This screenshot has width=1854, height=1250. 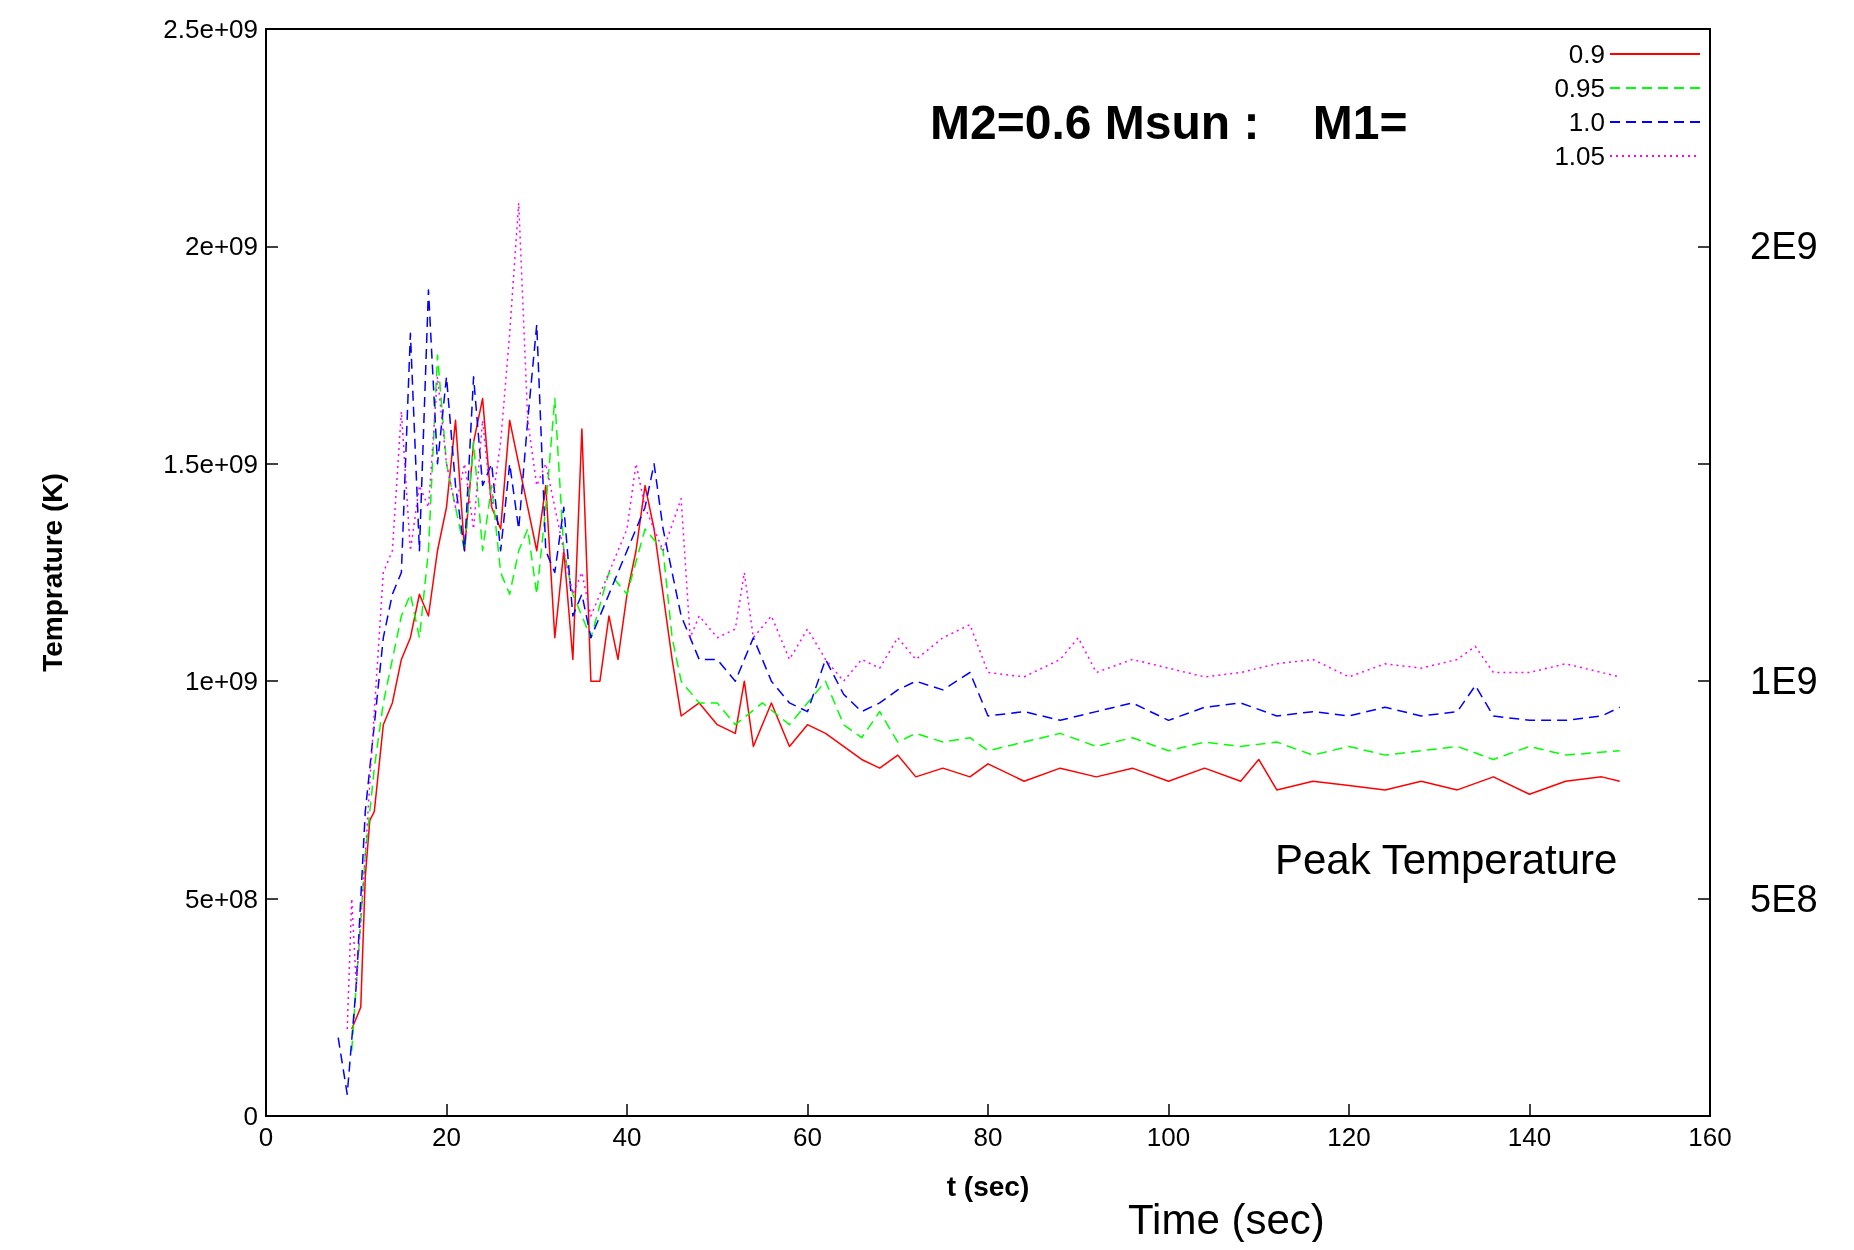 What do you see at coordinates (1784, 681) in the screenshot?
I see `y2-tick-label: 1E9` at bounding box center [1784, 681].